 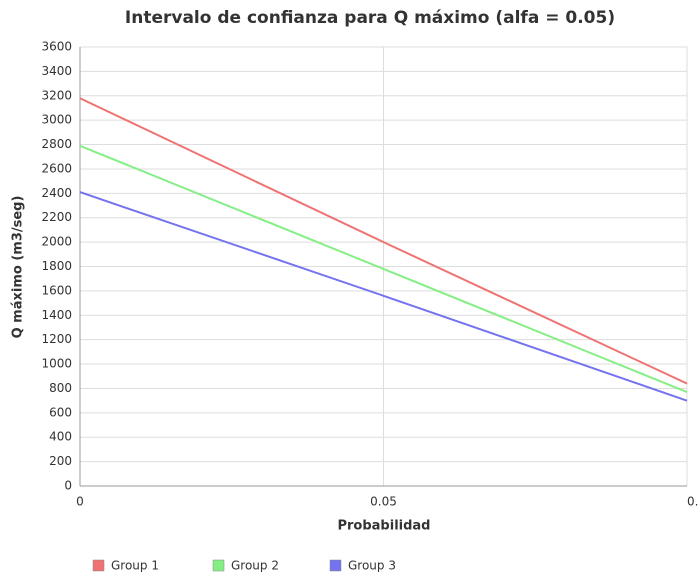 I want to click on legend-label: Group 1, so click(x=135, y=566).